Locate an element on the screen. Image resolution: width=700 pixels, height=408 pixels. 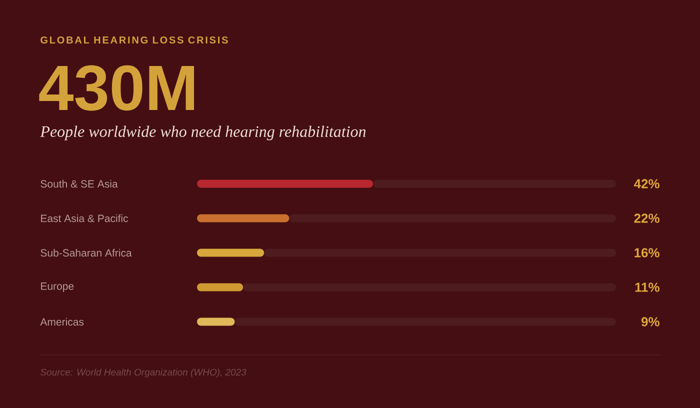
data-label: 22% is located at coordinates (647, 218).